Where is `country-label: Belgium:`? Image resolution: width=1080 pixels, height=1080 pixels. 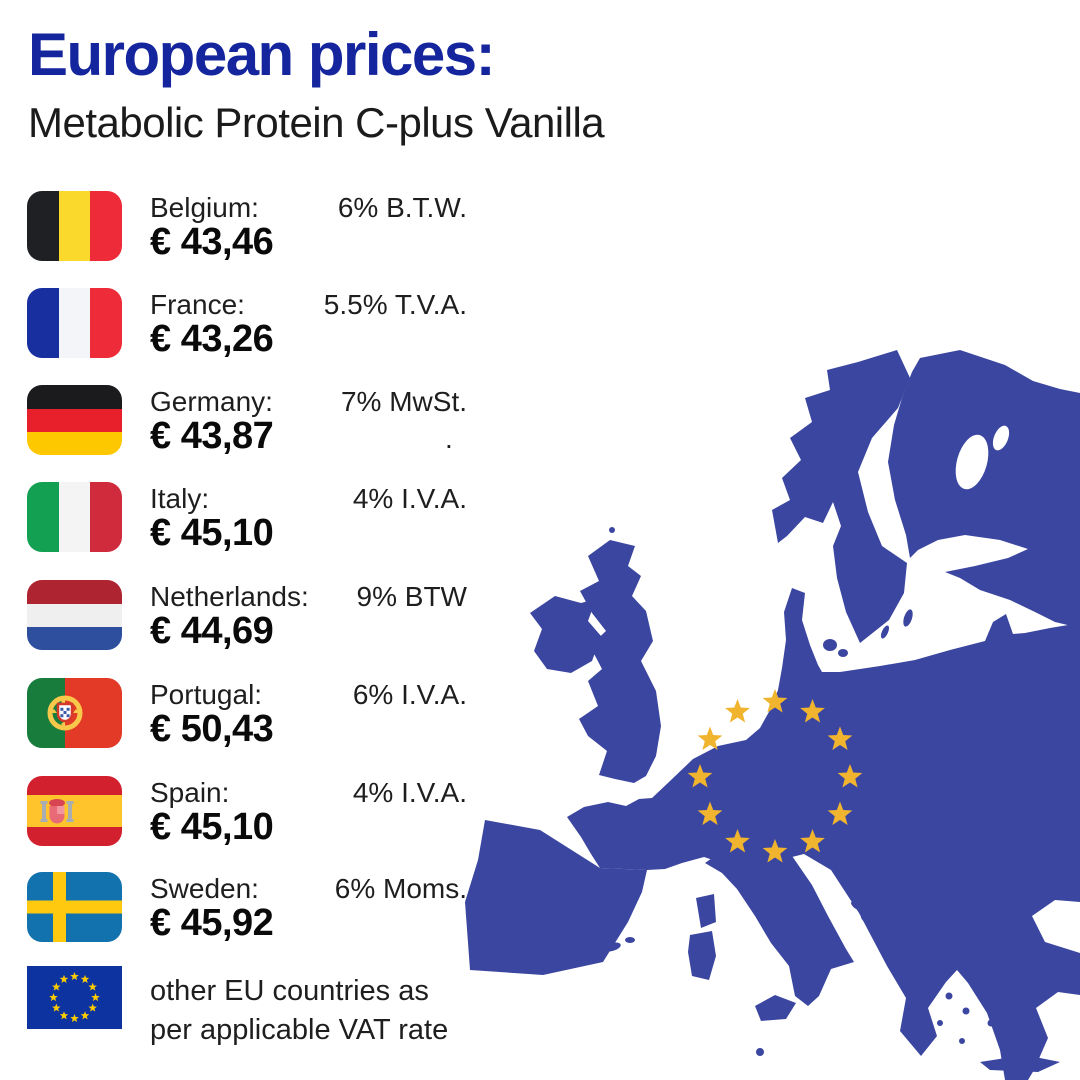
country-label: Belgium: is located at coordinates (204, 207).